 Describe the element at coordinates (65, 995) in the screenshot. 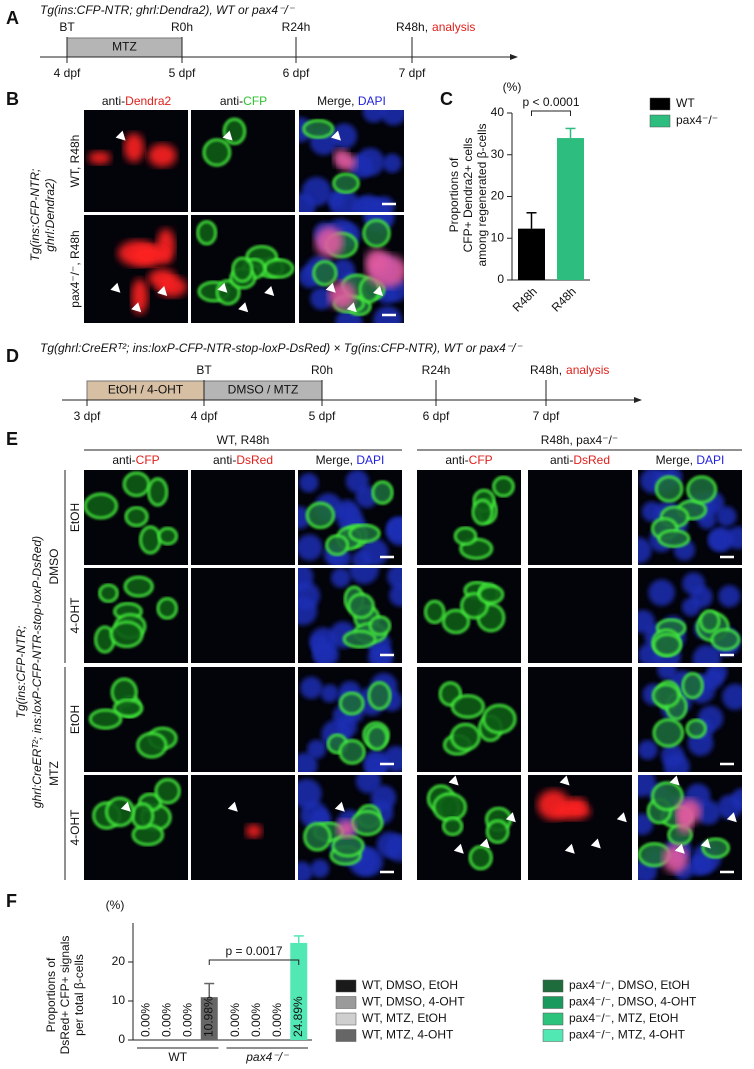

I see `y-axis-label: DsRed+ CFP+ signals` at that location.